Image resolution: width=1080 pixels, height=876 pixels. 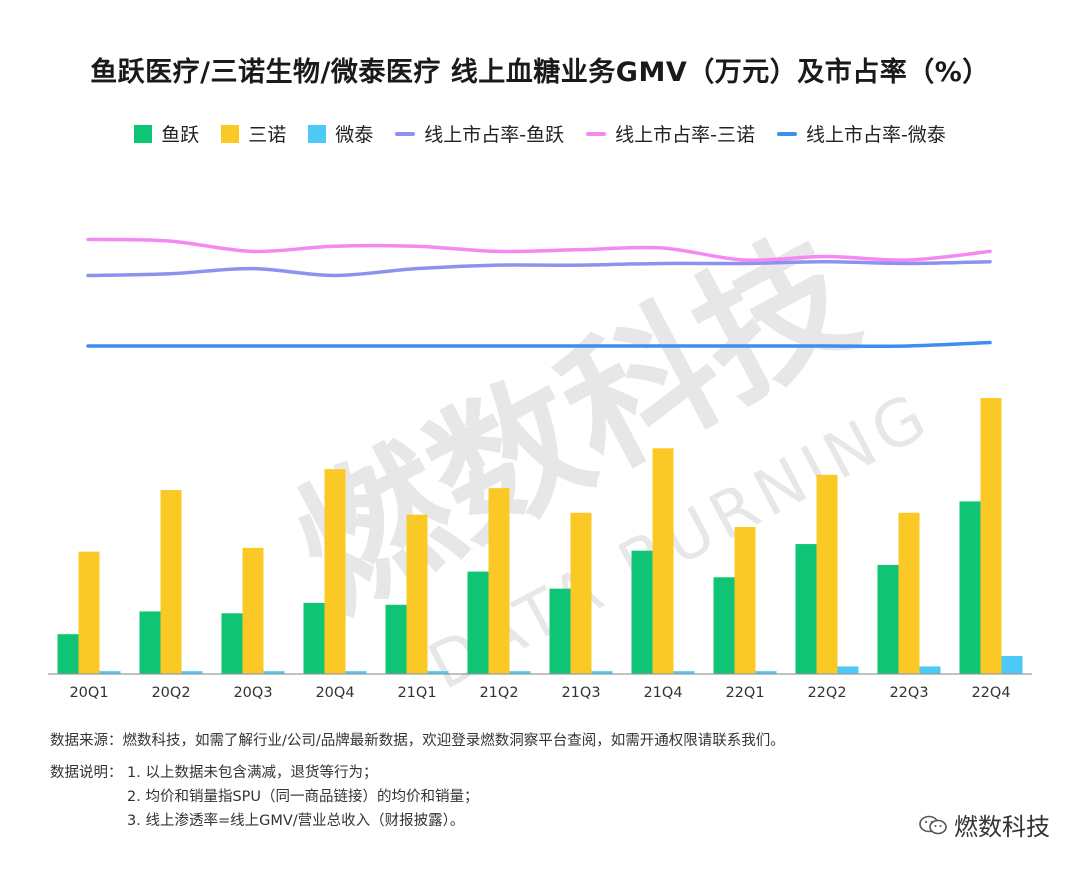 What do you see at coordinates (170, 693) in the screenshot?
I see `x-tick-label-20q2: 20Q2` at bounding box center [170, 693].